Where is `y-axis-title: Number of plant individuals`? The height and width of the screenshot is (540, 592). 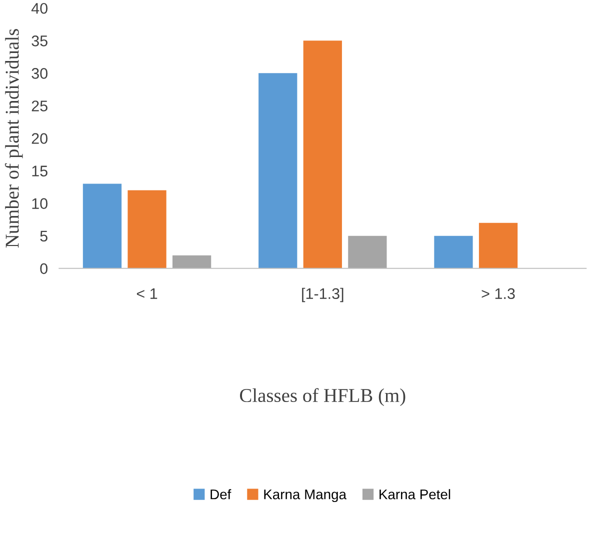 y-axis-title: Number of plant individuals is located at coordinates (13, 138).